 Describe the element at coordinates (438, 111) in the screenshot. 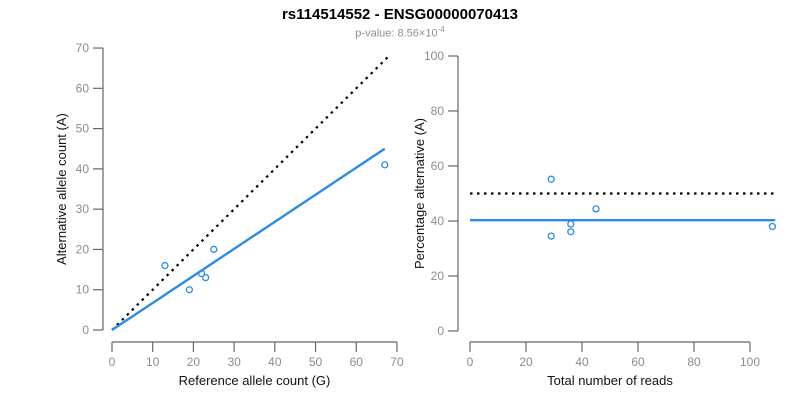

I see `y-tick-label: 80` at that location.